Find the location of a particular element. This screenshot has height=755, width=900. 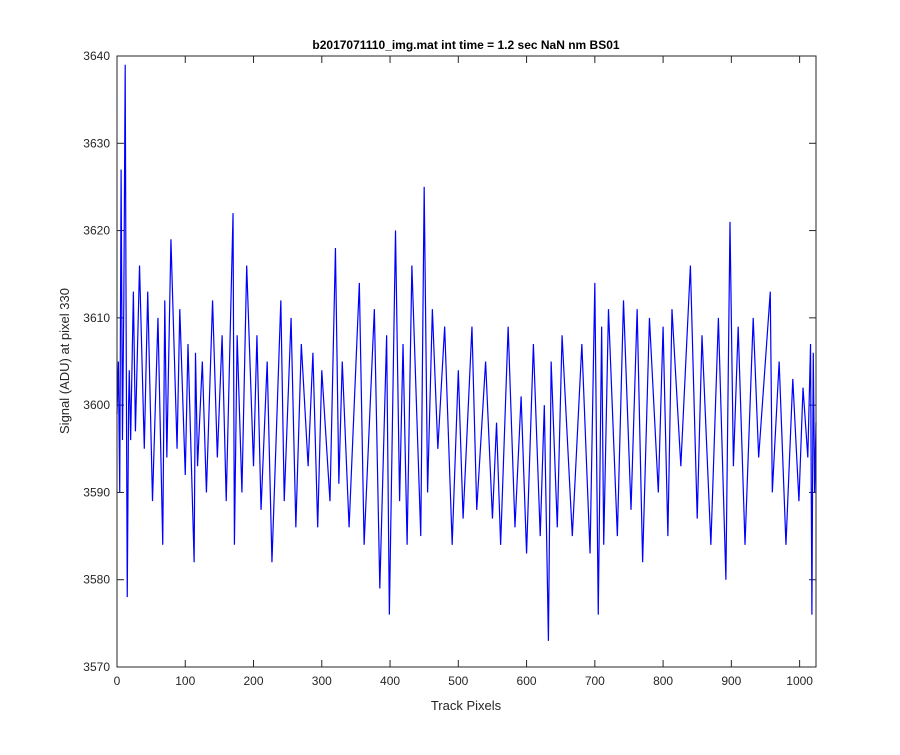

x-tick-label: 700 is located at coordinates (595, 681).